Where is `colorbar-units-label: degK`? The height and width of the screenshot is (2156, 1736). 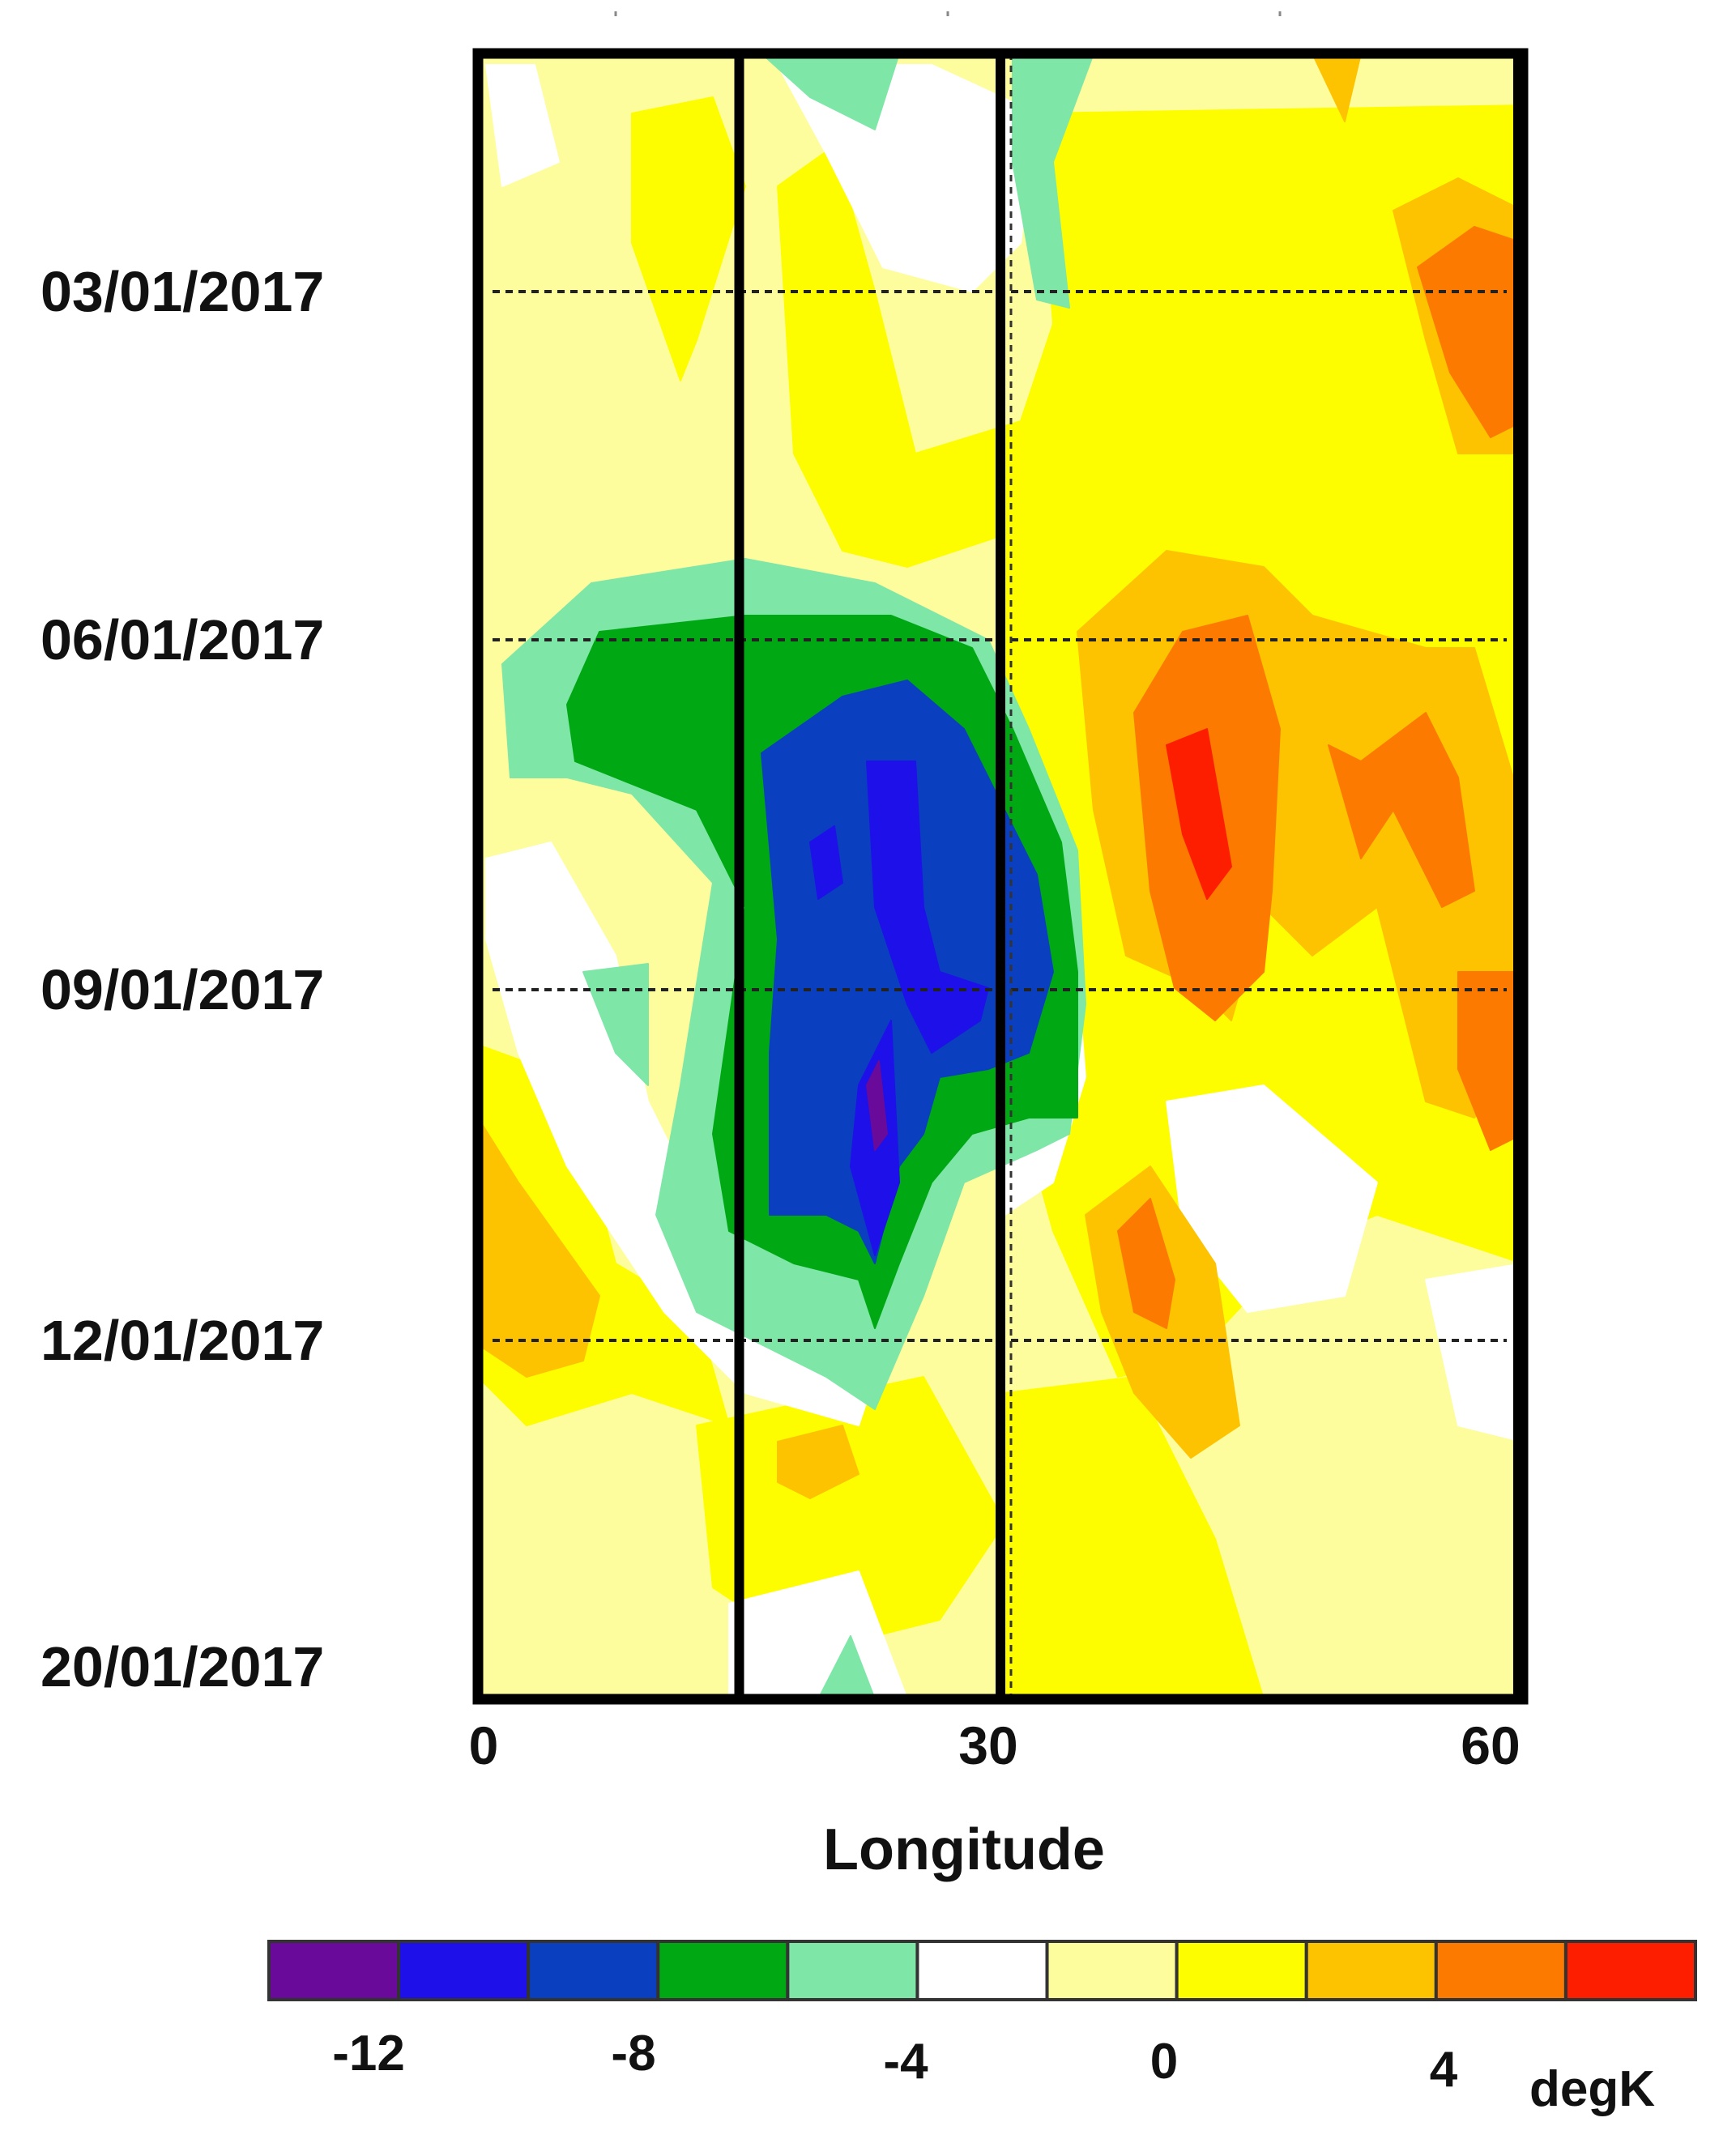 colorbar-units-label: degK is located at coordinates (1592, 2089).